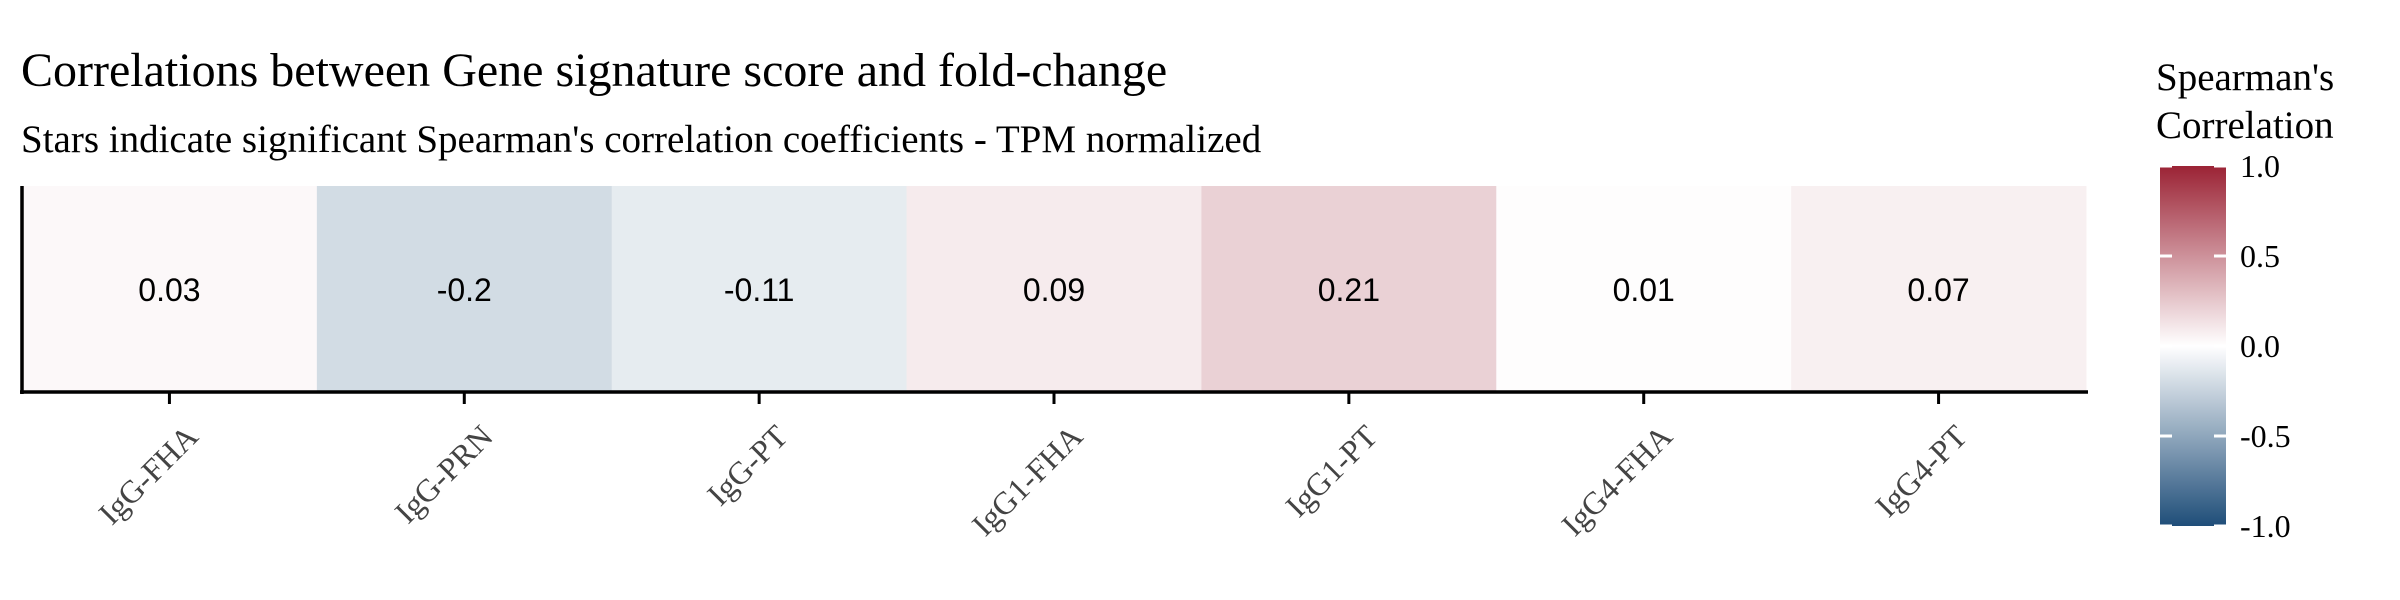 This screenshot has height=600, width=2400. I want to click on heatmap-cell-IgG-FHA, so click(170, 289).